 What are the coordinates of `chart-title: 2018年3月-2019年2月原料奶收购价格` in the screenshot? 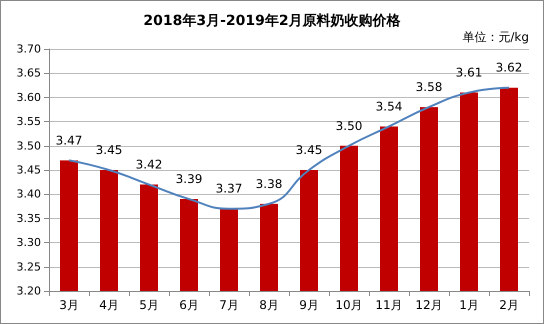 It's located at (272, 21).